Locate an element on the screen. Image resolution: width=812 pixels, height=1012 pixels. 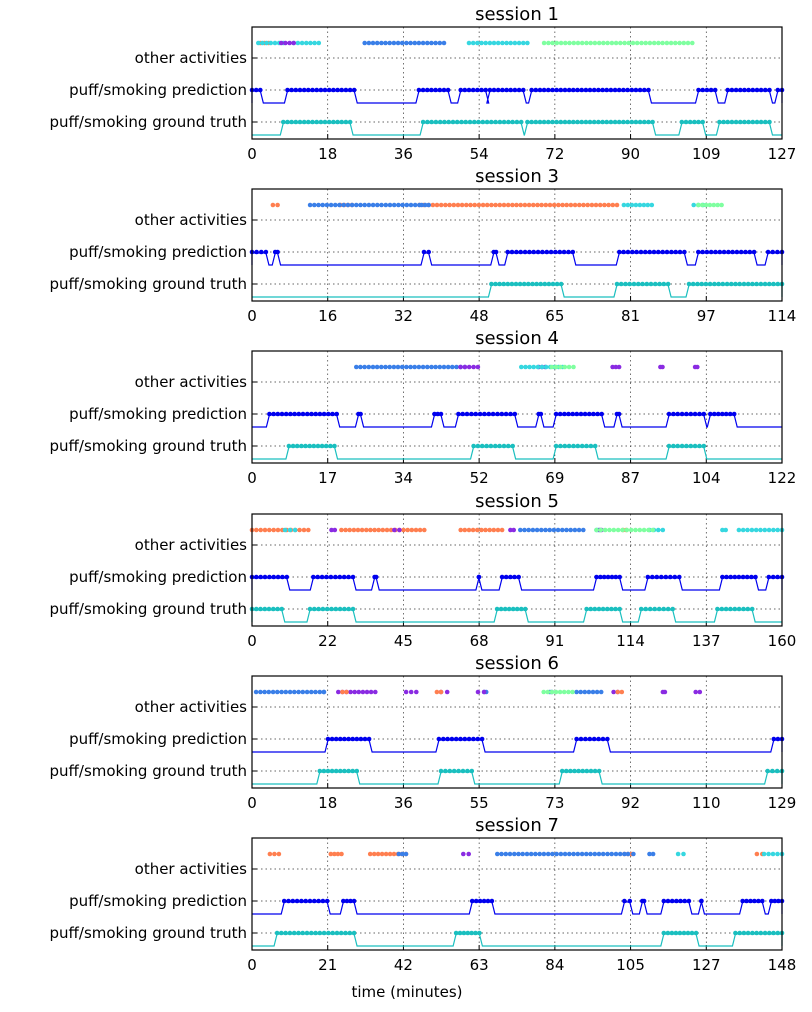
x-tick-label: 92 is located at coordinates (630, 803).